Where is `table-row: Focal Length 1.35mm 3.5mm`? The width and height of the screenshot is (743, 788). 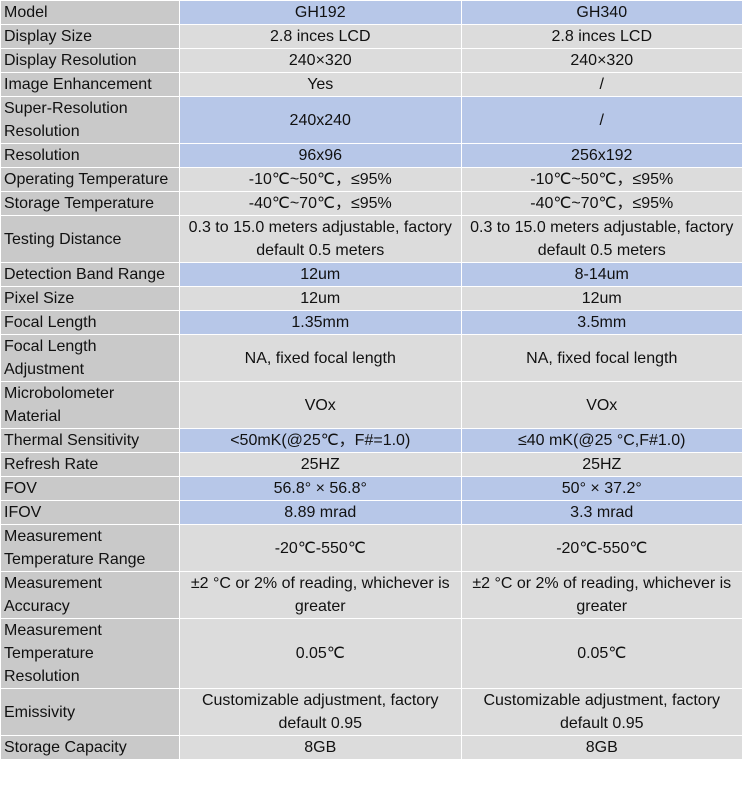
table-row: Focal Length 1.35mm 3.5mm is located at coordinates (371, 322).